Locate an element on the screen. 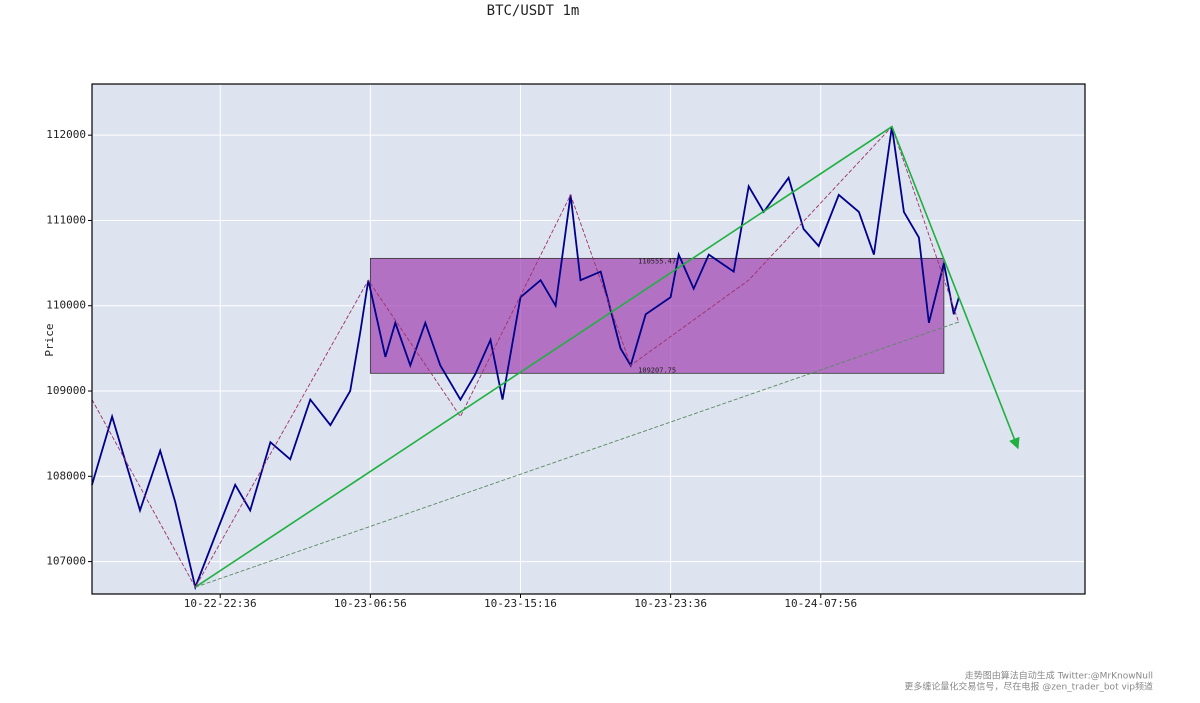 This screenshot has height=703, width=1200. footer-line: 走势图由算法自动生成 Twitter:@MrKnowNull is located at coordinates (1059, 676).